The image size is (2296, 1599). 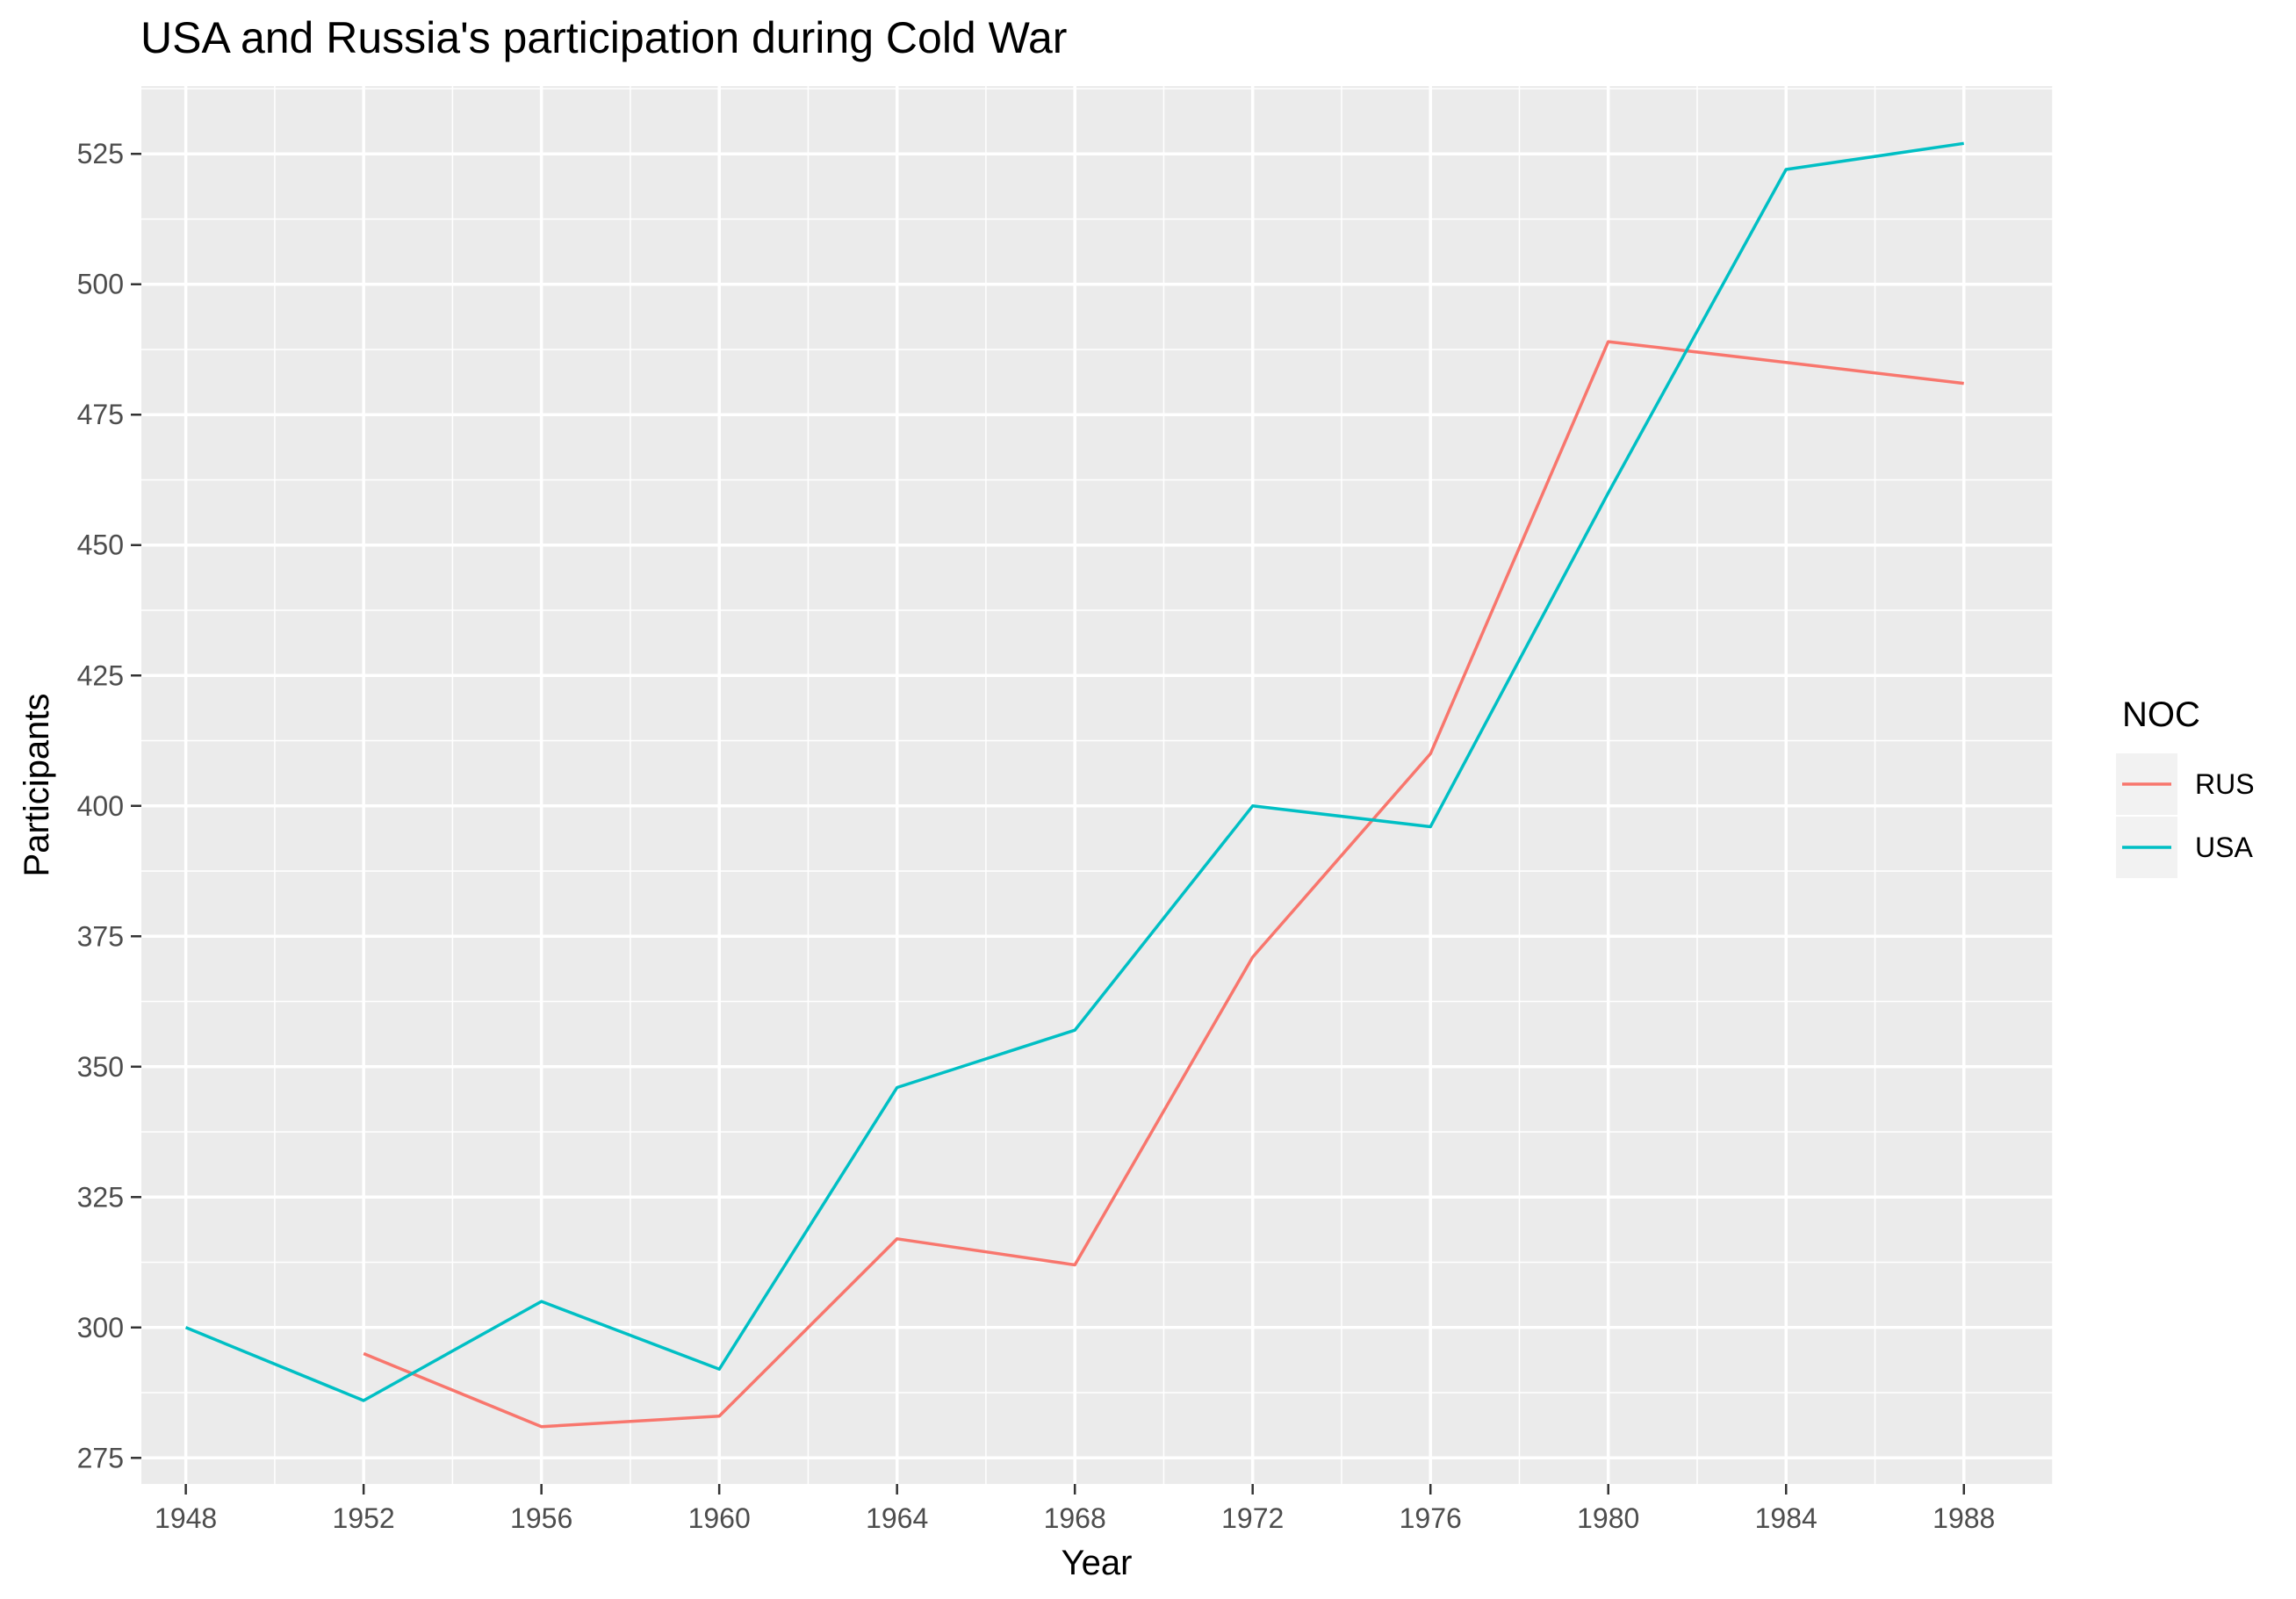 What do you see at coordinates (101, 806) in the screenshot?
I see `y-tick-label: 400` at bounding box center [101, 806].